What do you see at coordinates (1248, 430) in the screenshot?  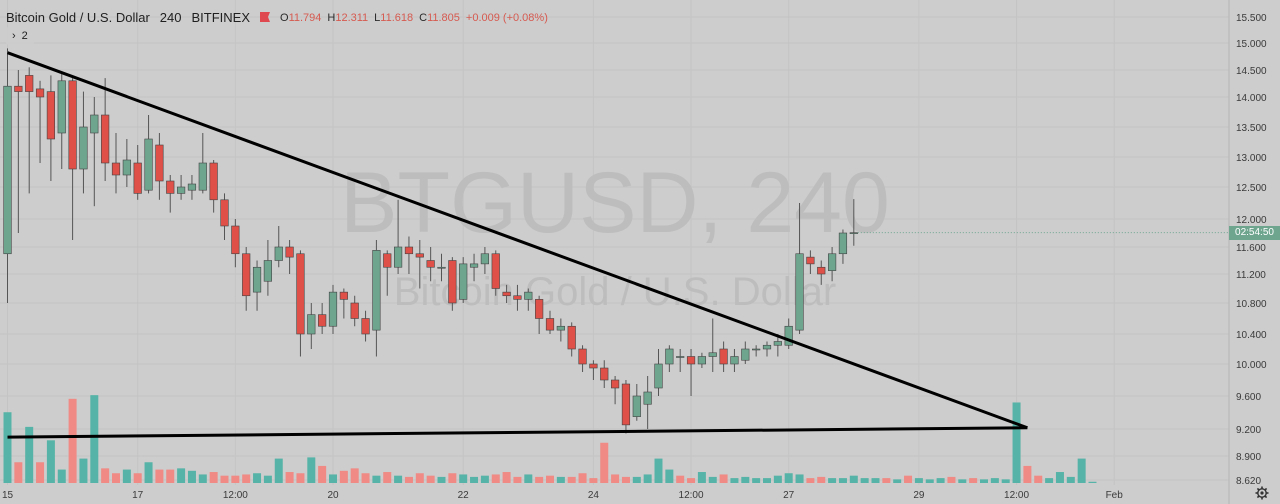 I see `price-tick-label: 9.200` at bounding box center [1248, 430].